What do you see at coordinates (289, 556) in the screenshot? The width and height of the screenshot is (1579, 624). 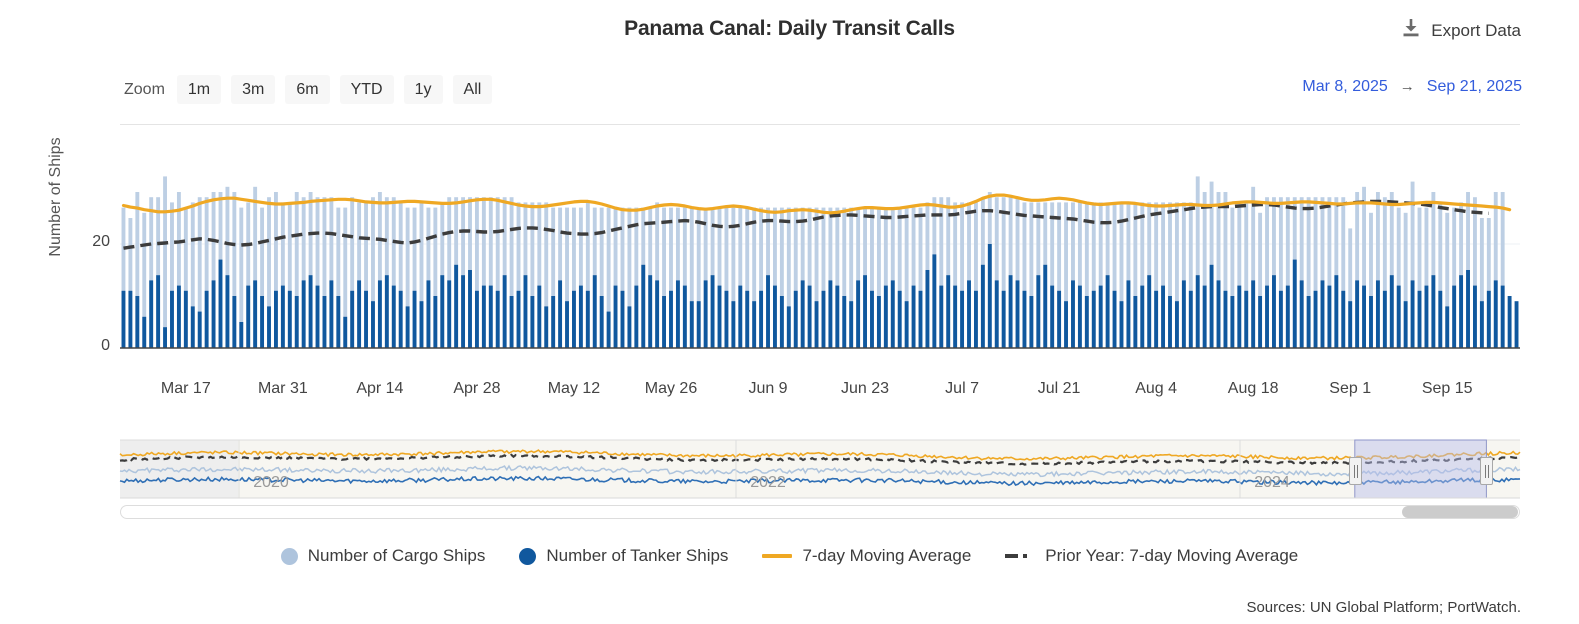 I see `legend-marker-dot-cargo` at bounding box center [289, 556].